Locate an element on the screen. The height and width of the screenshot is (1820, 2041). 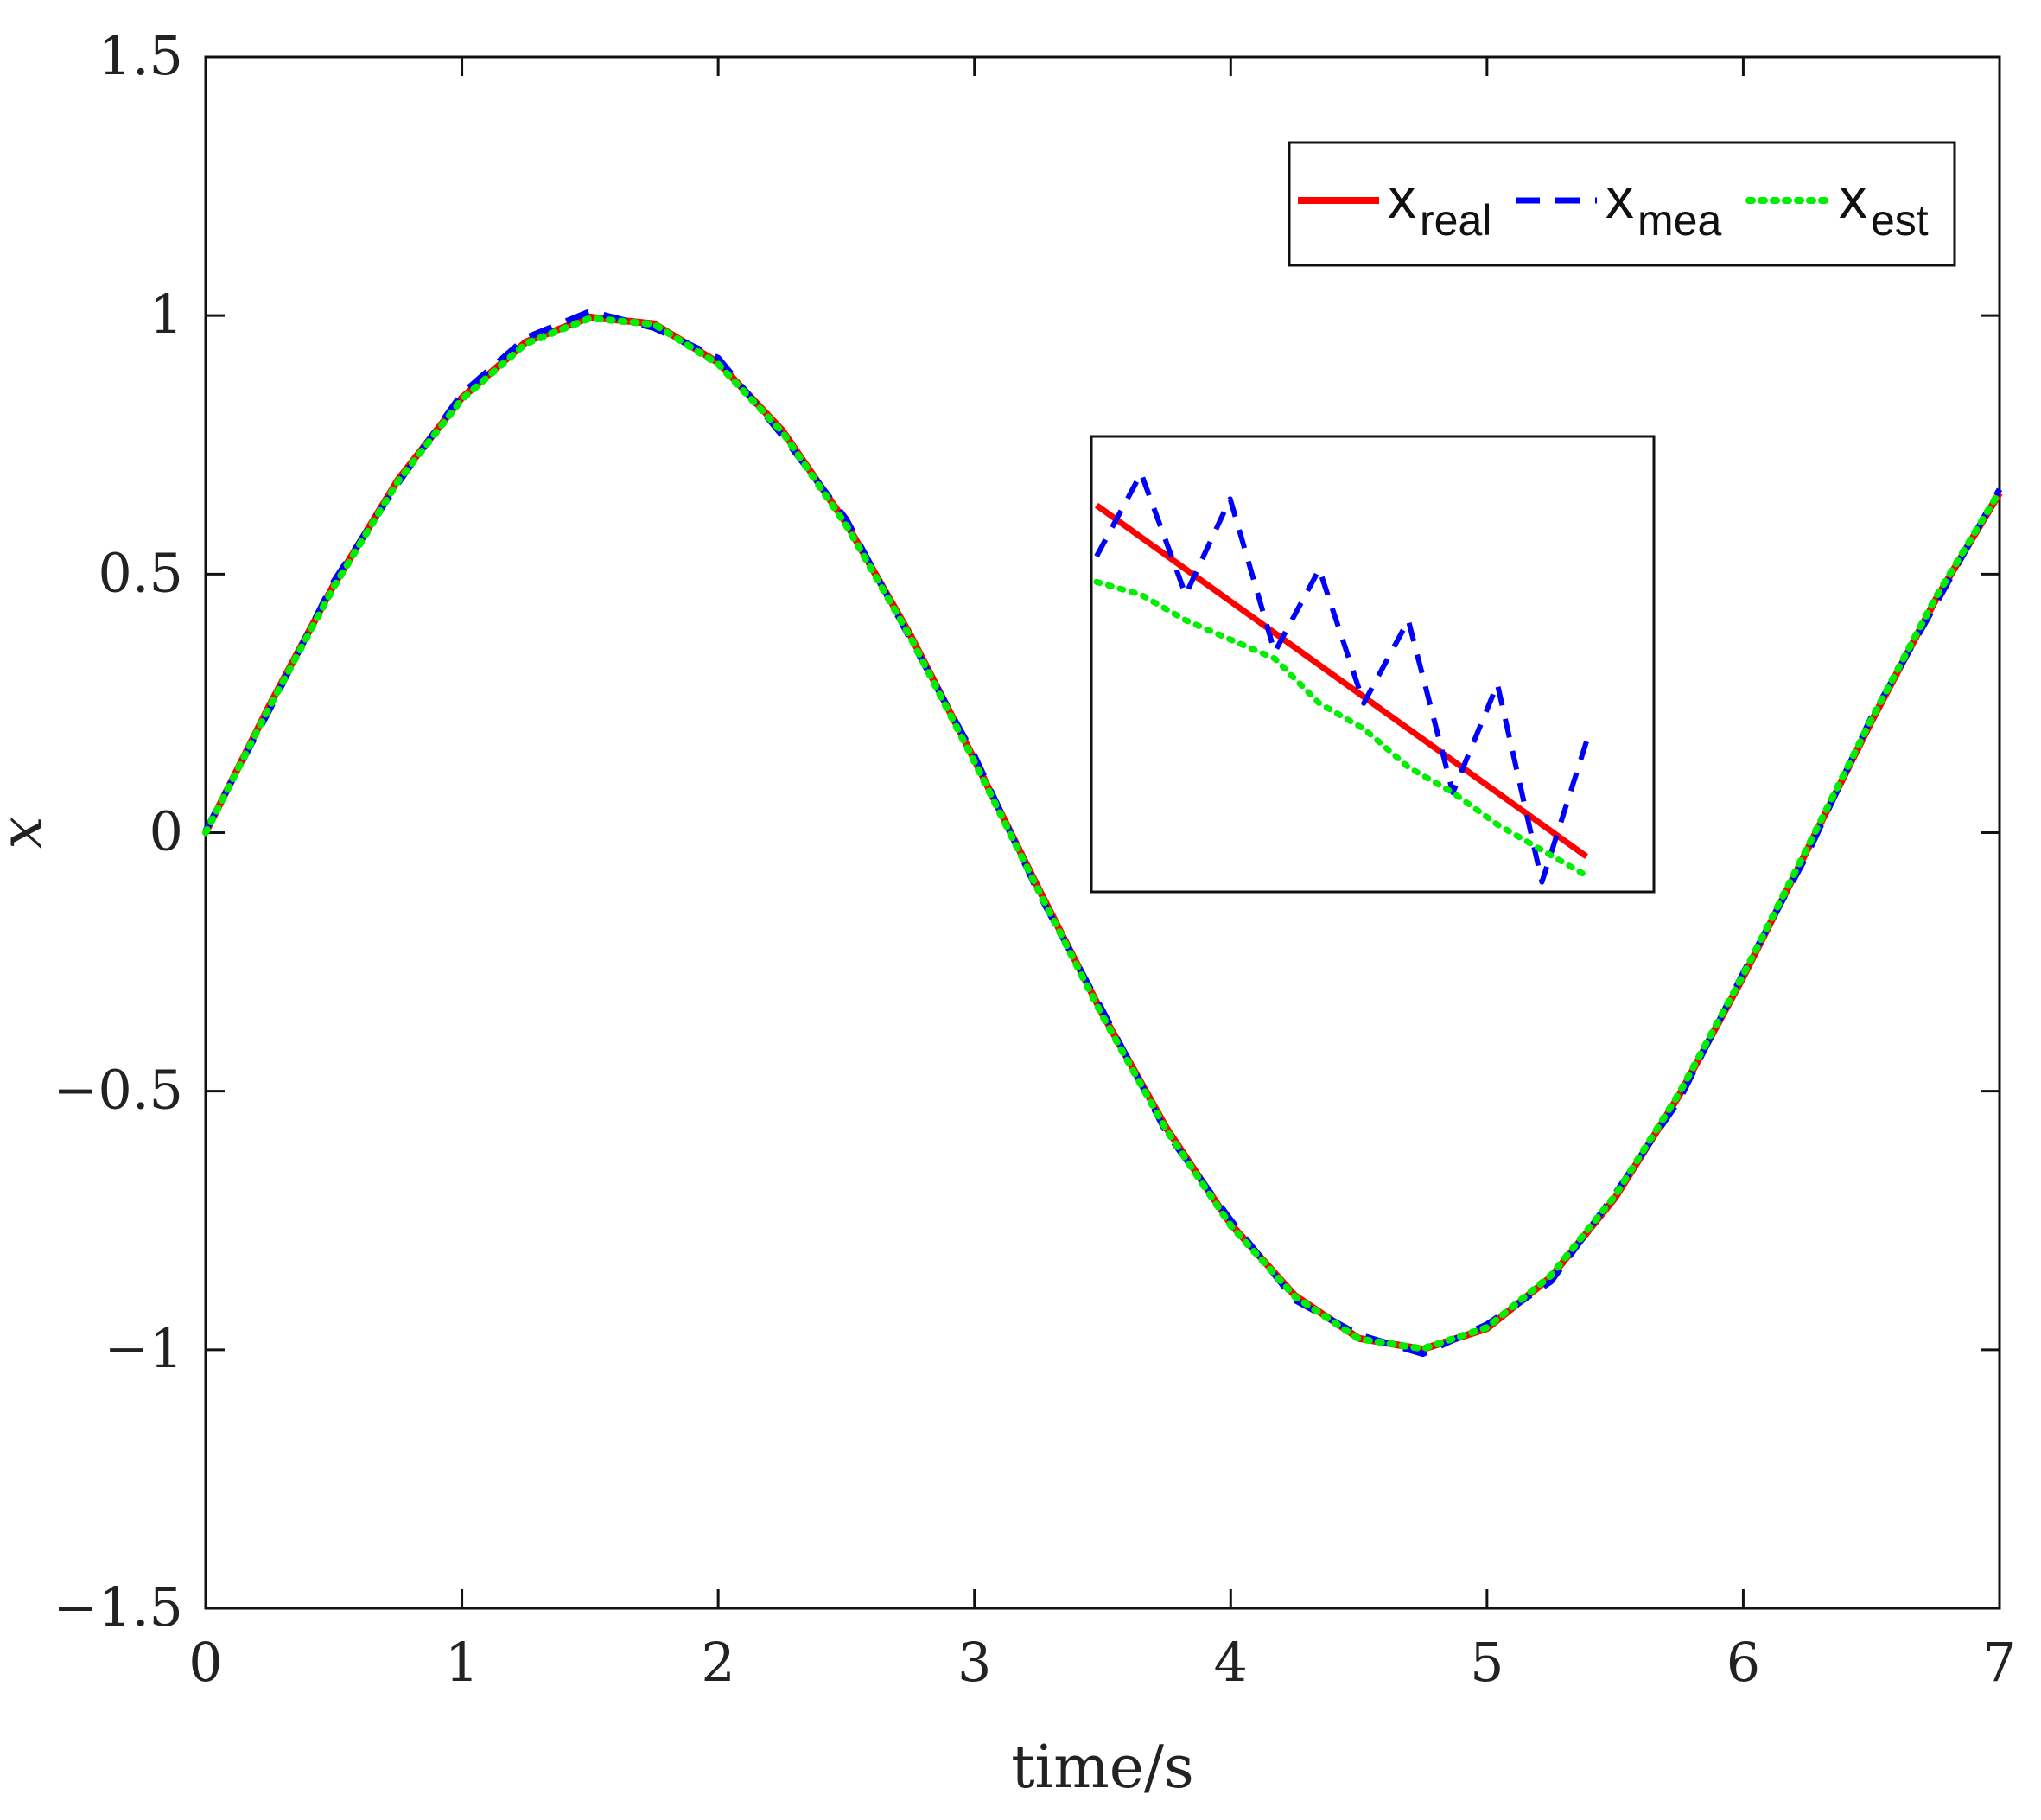
y-tick-label: 0 is located at coordinates (166, 831).